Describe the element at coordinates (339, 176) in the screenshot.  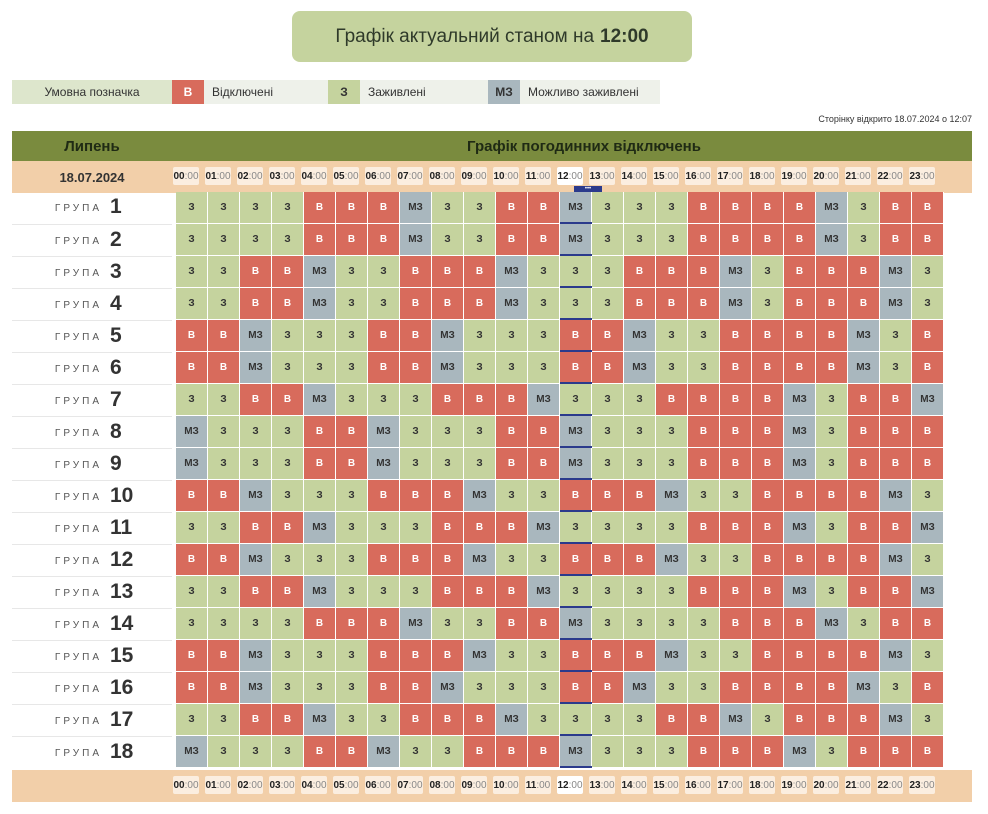
I see `hour-value: 05` at that location.